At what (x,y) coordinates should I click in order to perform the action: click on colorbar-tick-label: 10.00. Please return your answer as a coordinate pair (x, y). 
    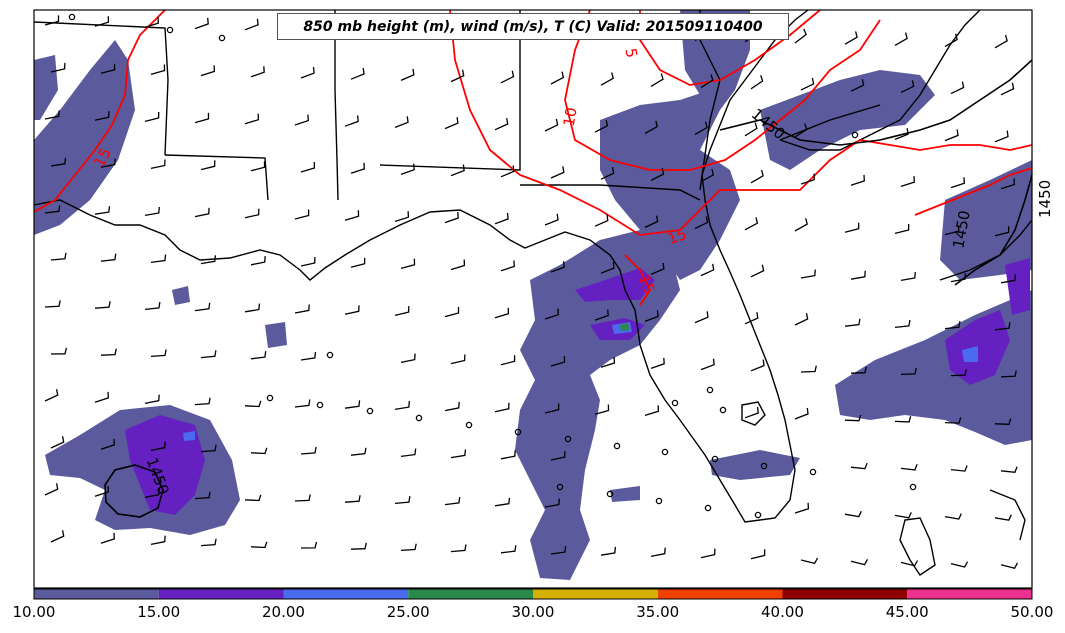
    Looking at the image, I should click on (34, 612).